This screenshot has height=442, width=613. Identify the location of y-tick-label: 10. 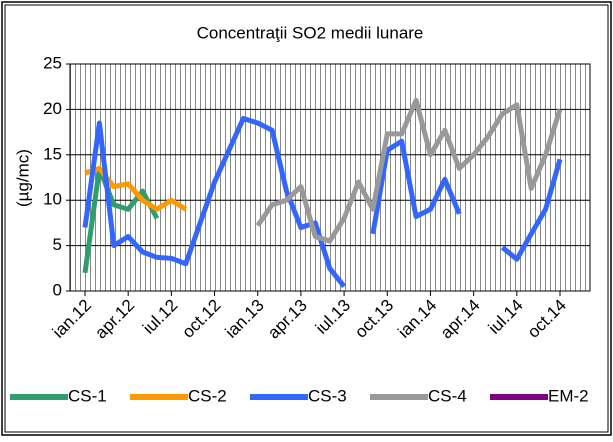
(52, 199).